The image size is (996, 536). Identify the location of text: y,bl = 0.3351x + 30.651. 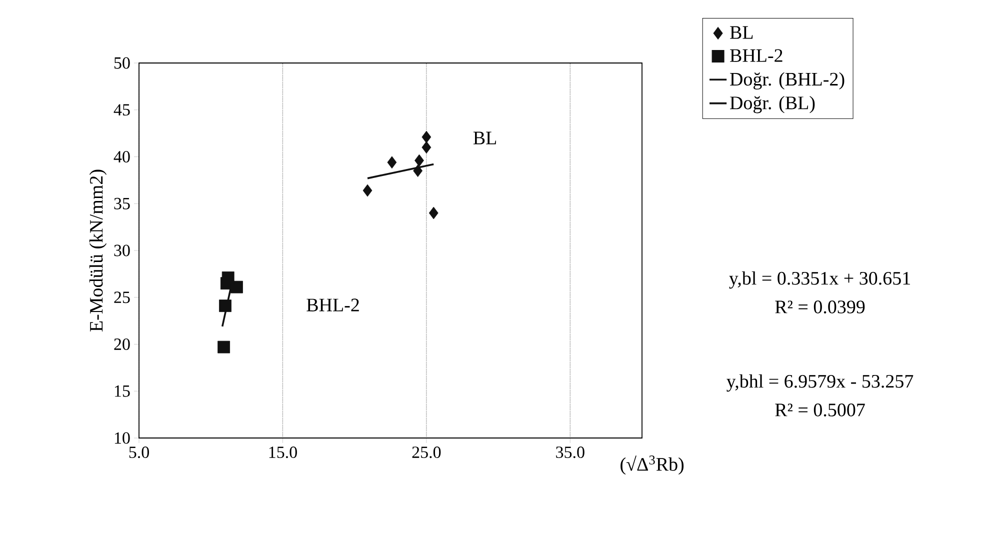
(819, 280).